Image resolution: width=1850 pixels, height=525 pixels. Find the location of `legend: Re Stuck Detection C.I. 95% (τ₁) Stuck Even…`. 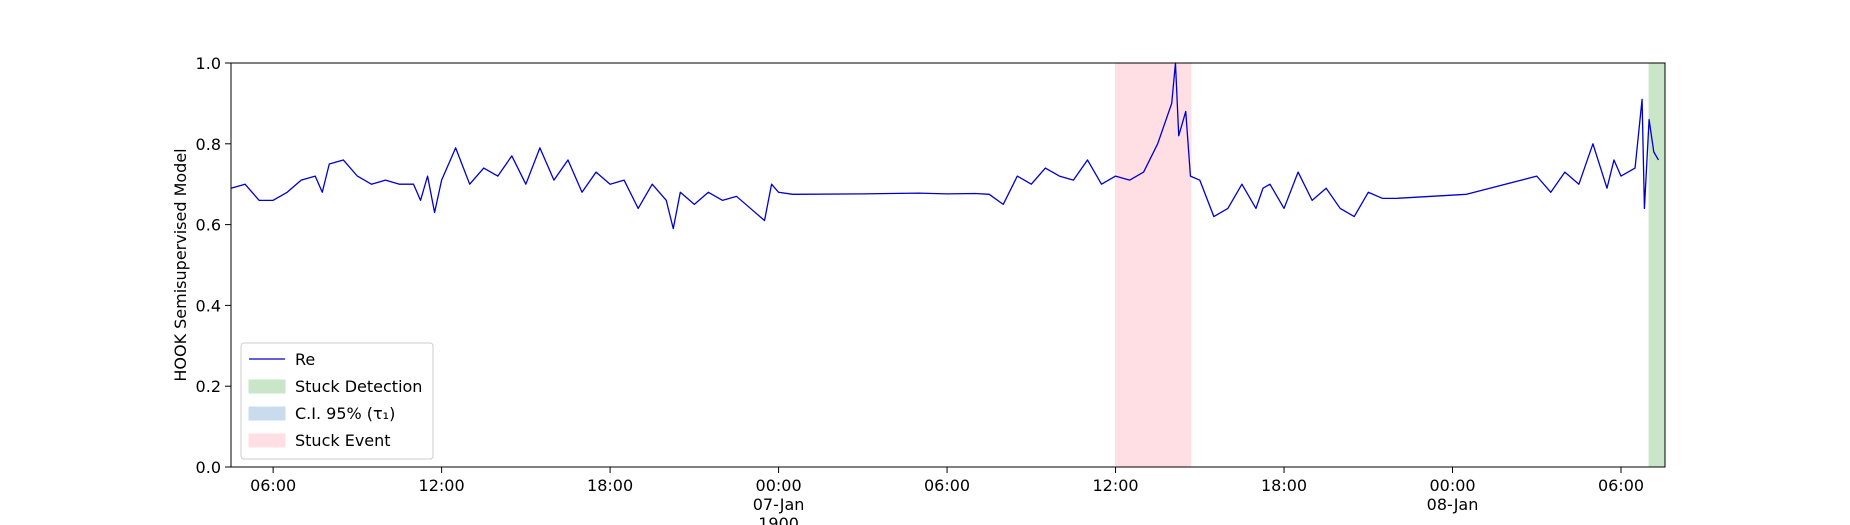

legend: Re Stuck Detection C.I. 95% (τ₁) Stuck Even… is located at coordinates (337, 401).